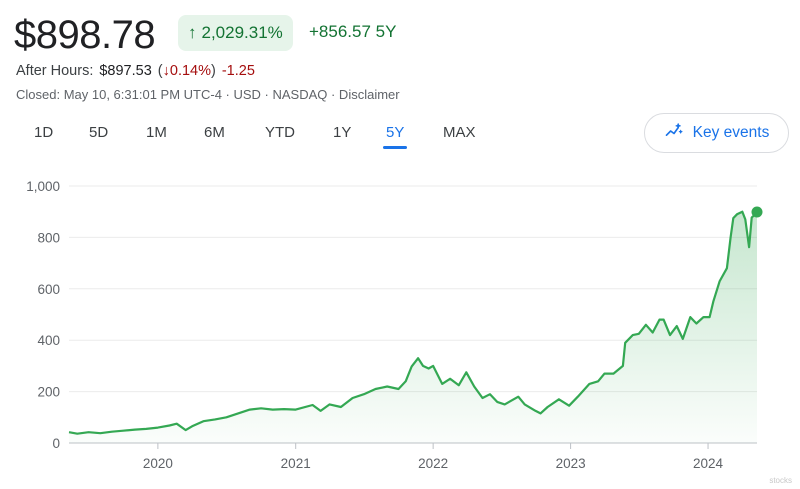 This screenshot has height=489, width=800. What do you see at coordinates (571, 463) in the screenshot?
I see `x-tick-label: 2023` at bounding box center [571, 463].